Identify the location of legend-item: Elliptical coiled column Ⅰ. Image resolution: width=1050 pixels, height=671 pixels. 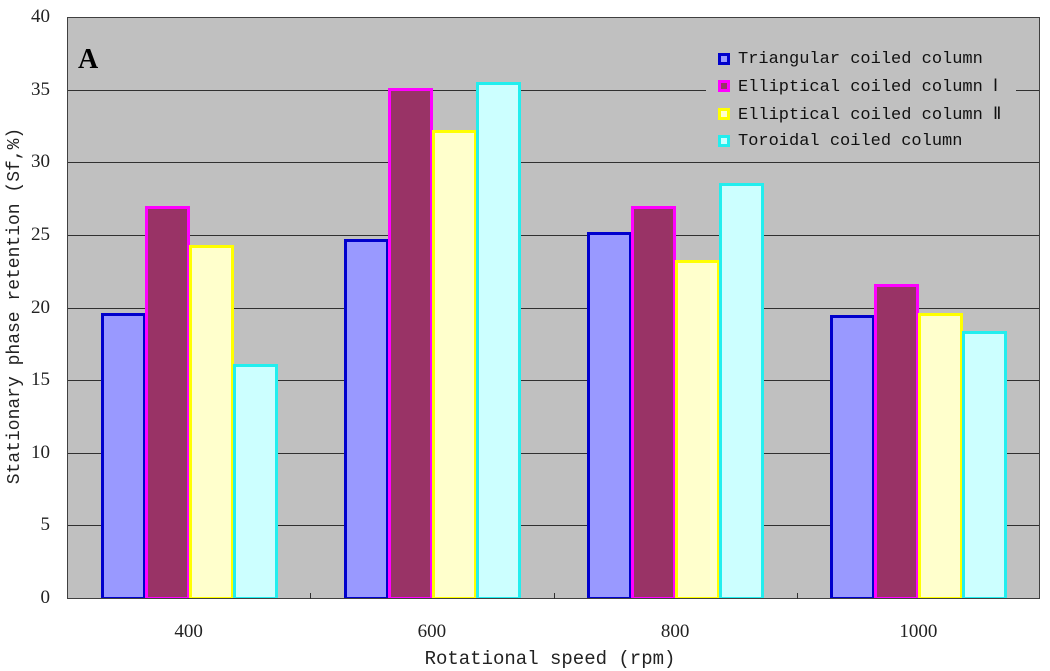
(858, 86).